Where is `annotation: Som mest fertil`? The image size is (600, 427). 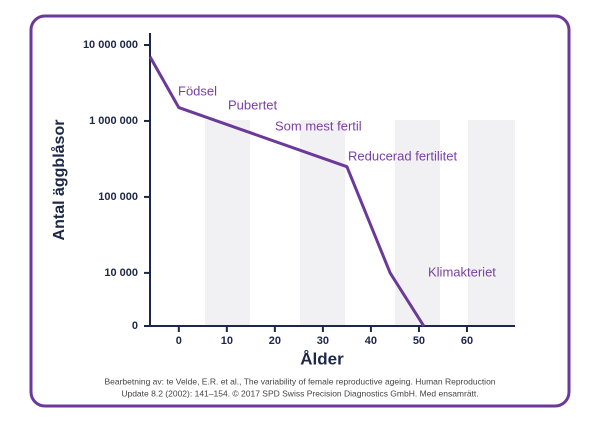
annotation: Som mest fertil is located at coordinates (318, 125).